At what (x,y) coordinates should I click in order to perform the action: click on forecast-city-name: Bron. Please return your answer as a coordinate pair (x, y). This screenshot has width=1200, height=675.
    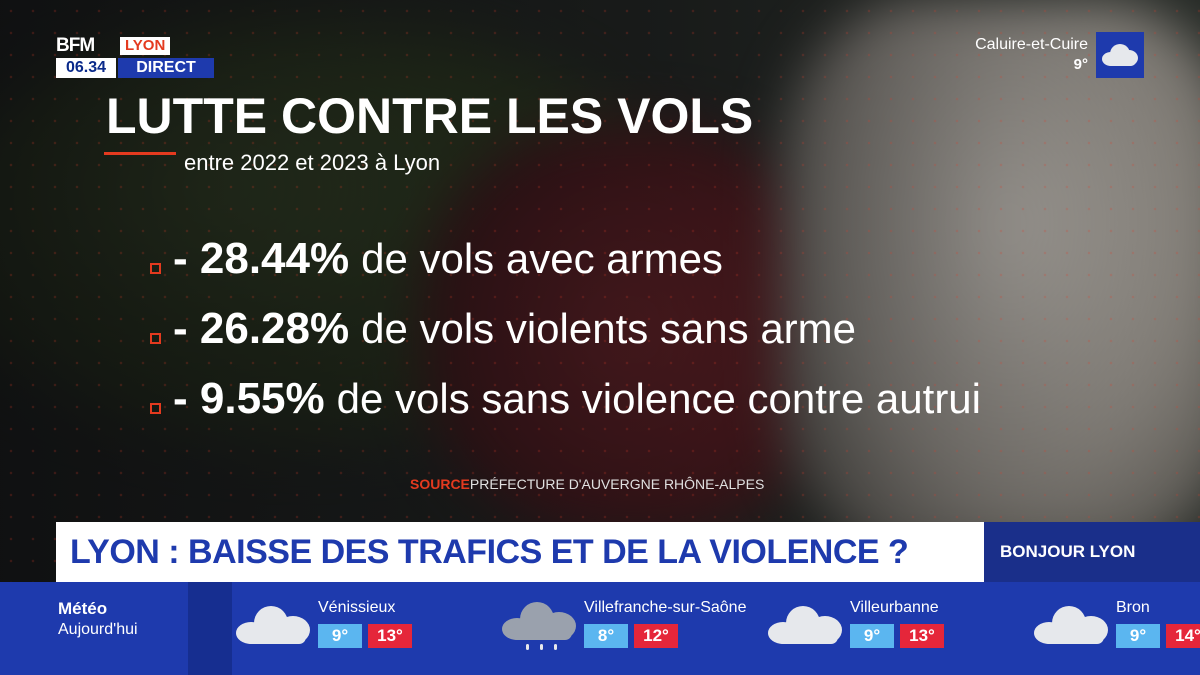
    Looking at the image, I should click on (1133, 607).